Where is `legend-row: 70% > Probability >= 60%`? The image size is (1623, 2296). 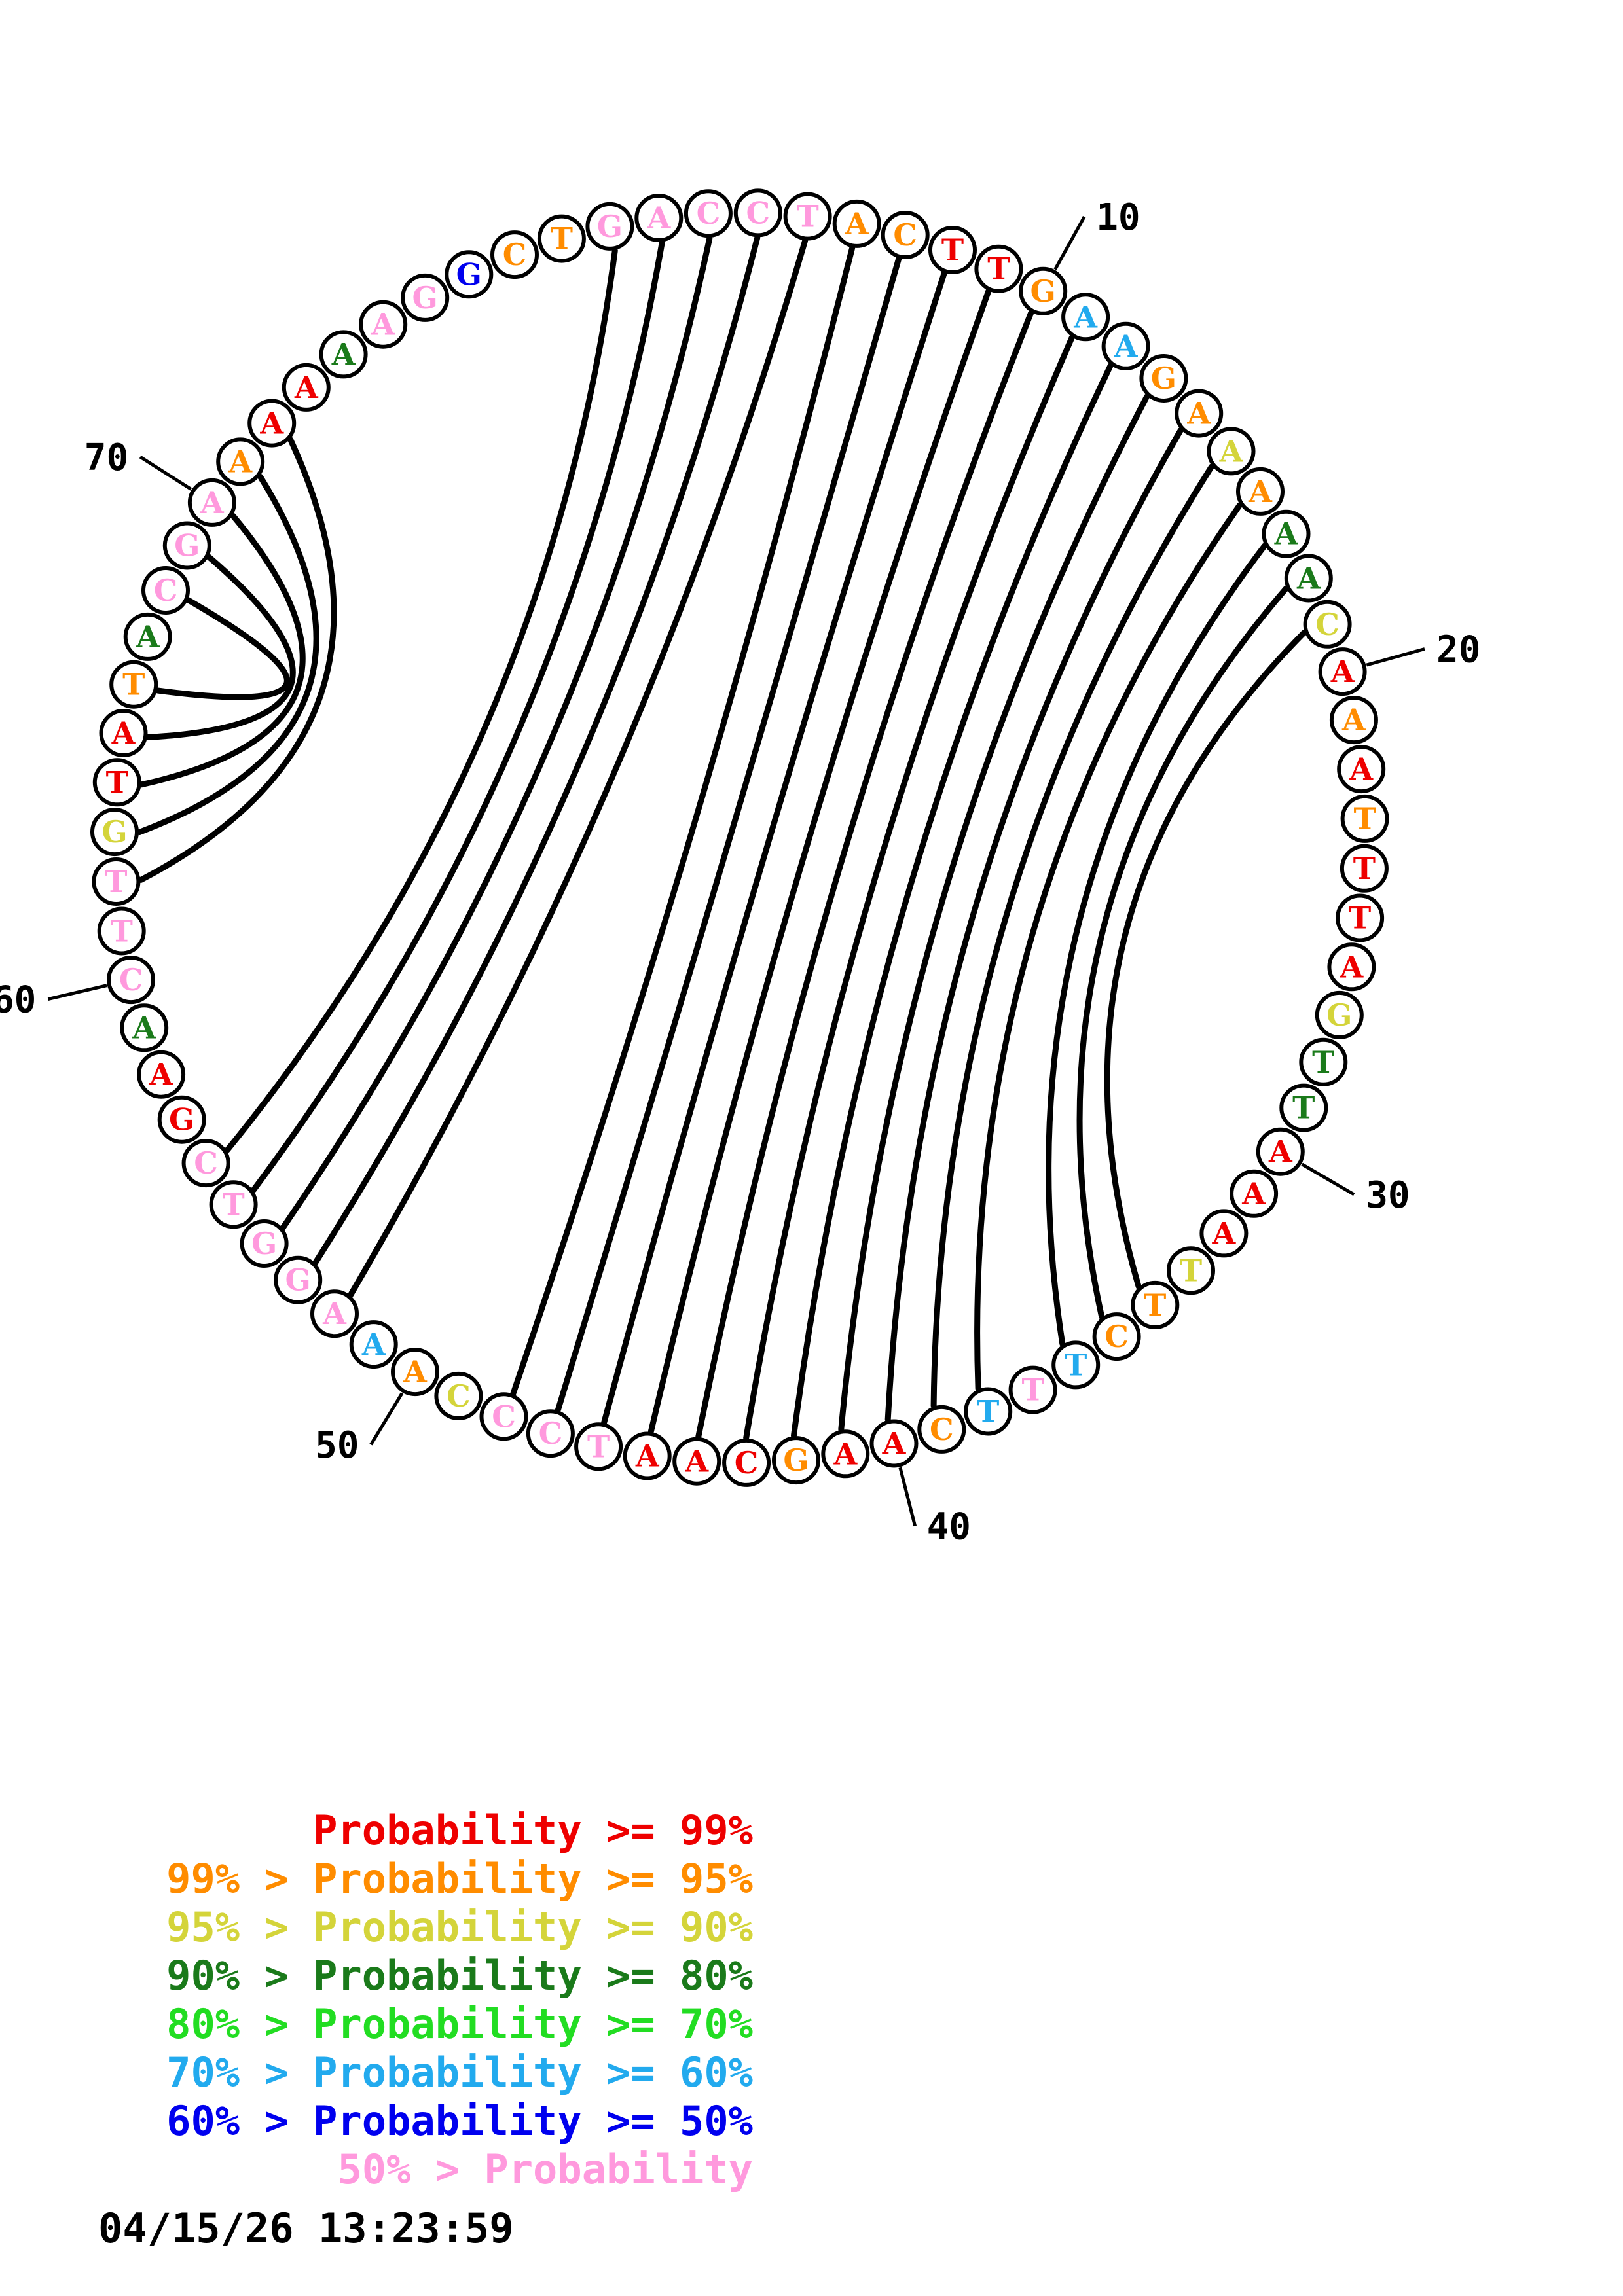
legend-row: 70% > Probability >= 60% is located at coordinates (459, 2072).